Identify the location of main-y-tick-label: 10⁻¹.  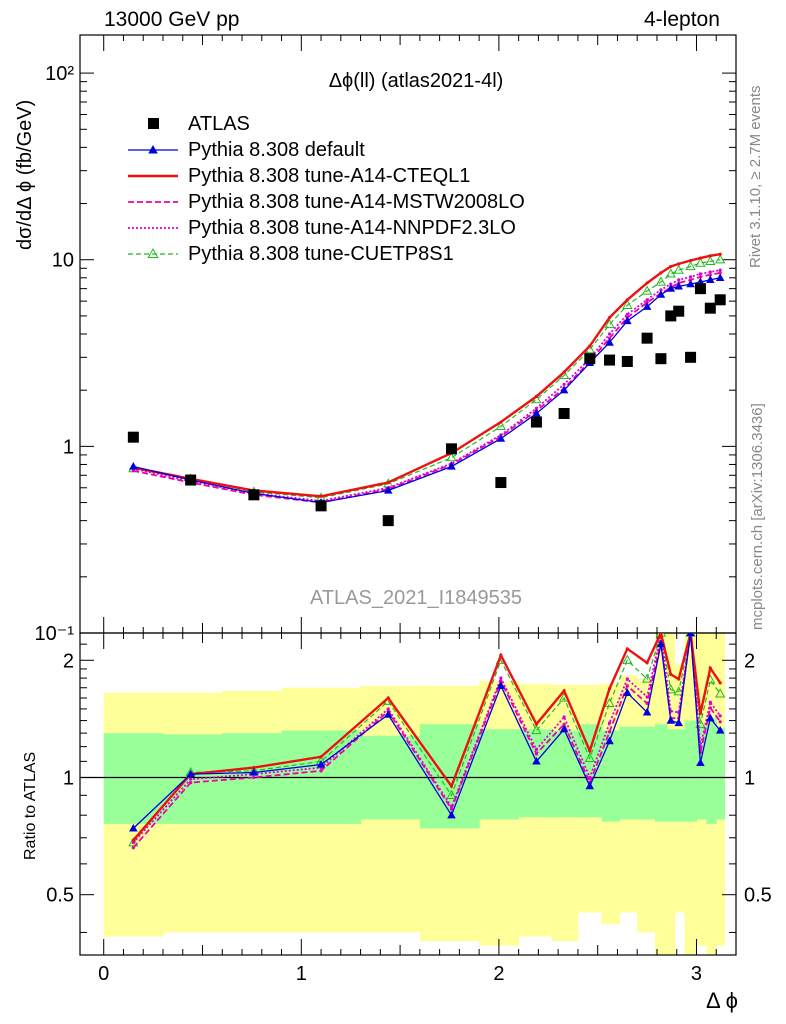
(55, 634).